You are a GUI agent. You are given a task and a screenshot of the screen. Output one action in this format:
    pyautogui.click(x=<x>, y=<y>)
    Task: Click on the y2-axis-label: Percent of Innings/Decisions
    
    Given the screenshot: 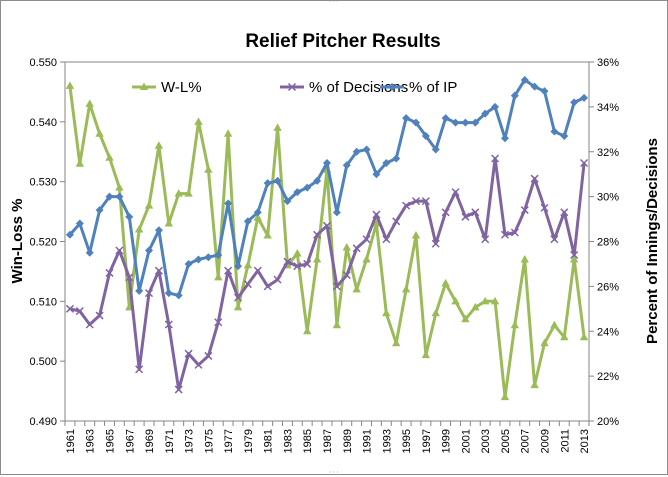 What is the action you would take?
    pyautogui.click(x=652, y=241)
    